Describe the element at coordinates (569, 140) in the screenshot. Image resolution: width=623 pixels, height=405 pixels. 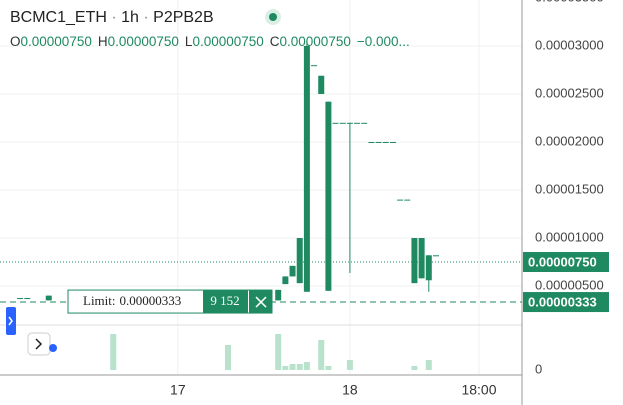
I see `y-tick-label: 0.00002000` at that location.